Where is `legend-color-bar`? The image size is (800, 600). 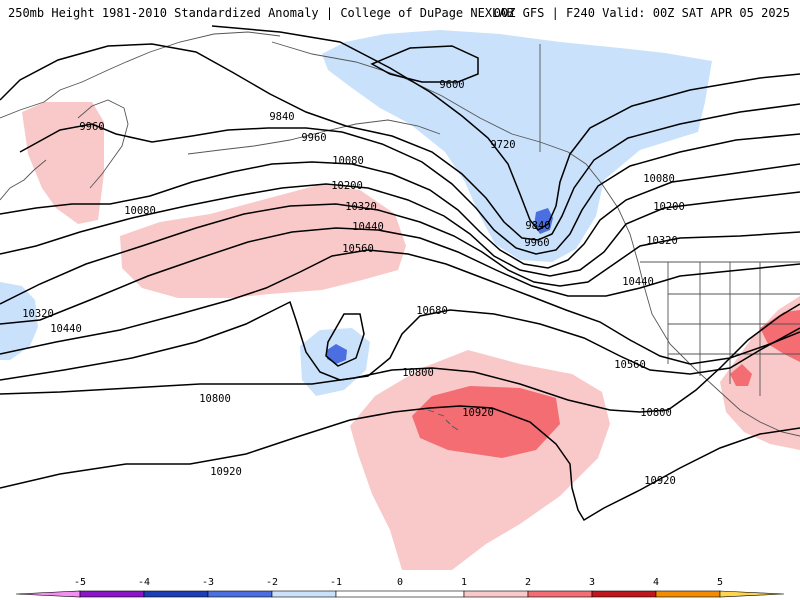
legend-color-bar is located at coordinates (400, 594).